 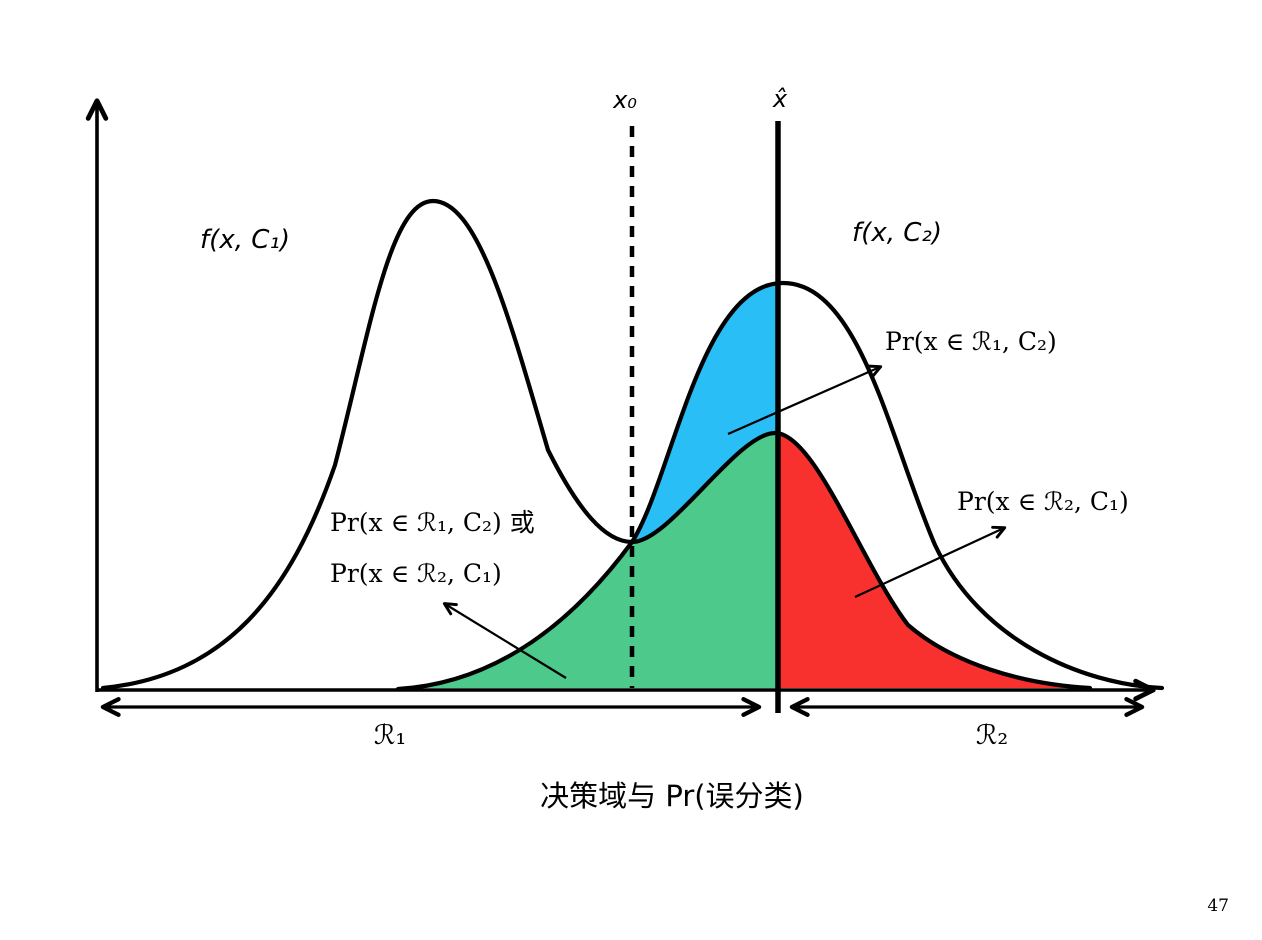 What do you see at coordinates (897, 233) in the screenshot?
I see `f2-curve-label: f(x, C₂)` at bounding box center [897, 233].